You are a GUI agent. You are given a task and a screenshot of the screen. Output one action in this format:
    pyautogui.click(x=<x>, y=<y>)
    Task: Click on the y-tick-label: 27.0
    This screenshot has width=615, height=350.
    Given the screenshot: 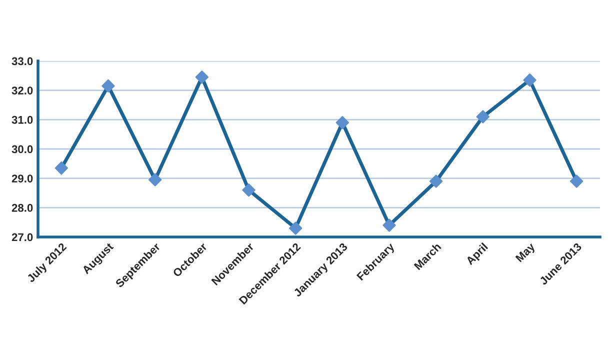 What is the action you would take?
    pyautogui.click(x=22, y=237)
    